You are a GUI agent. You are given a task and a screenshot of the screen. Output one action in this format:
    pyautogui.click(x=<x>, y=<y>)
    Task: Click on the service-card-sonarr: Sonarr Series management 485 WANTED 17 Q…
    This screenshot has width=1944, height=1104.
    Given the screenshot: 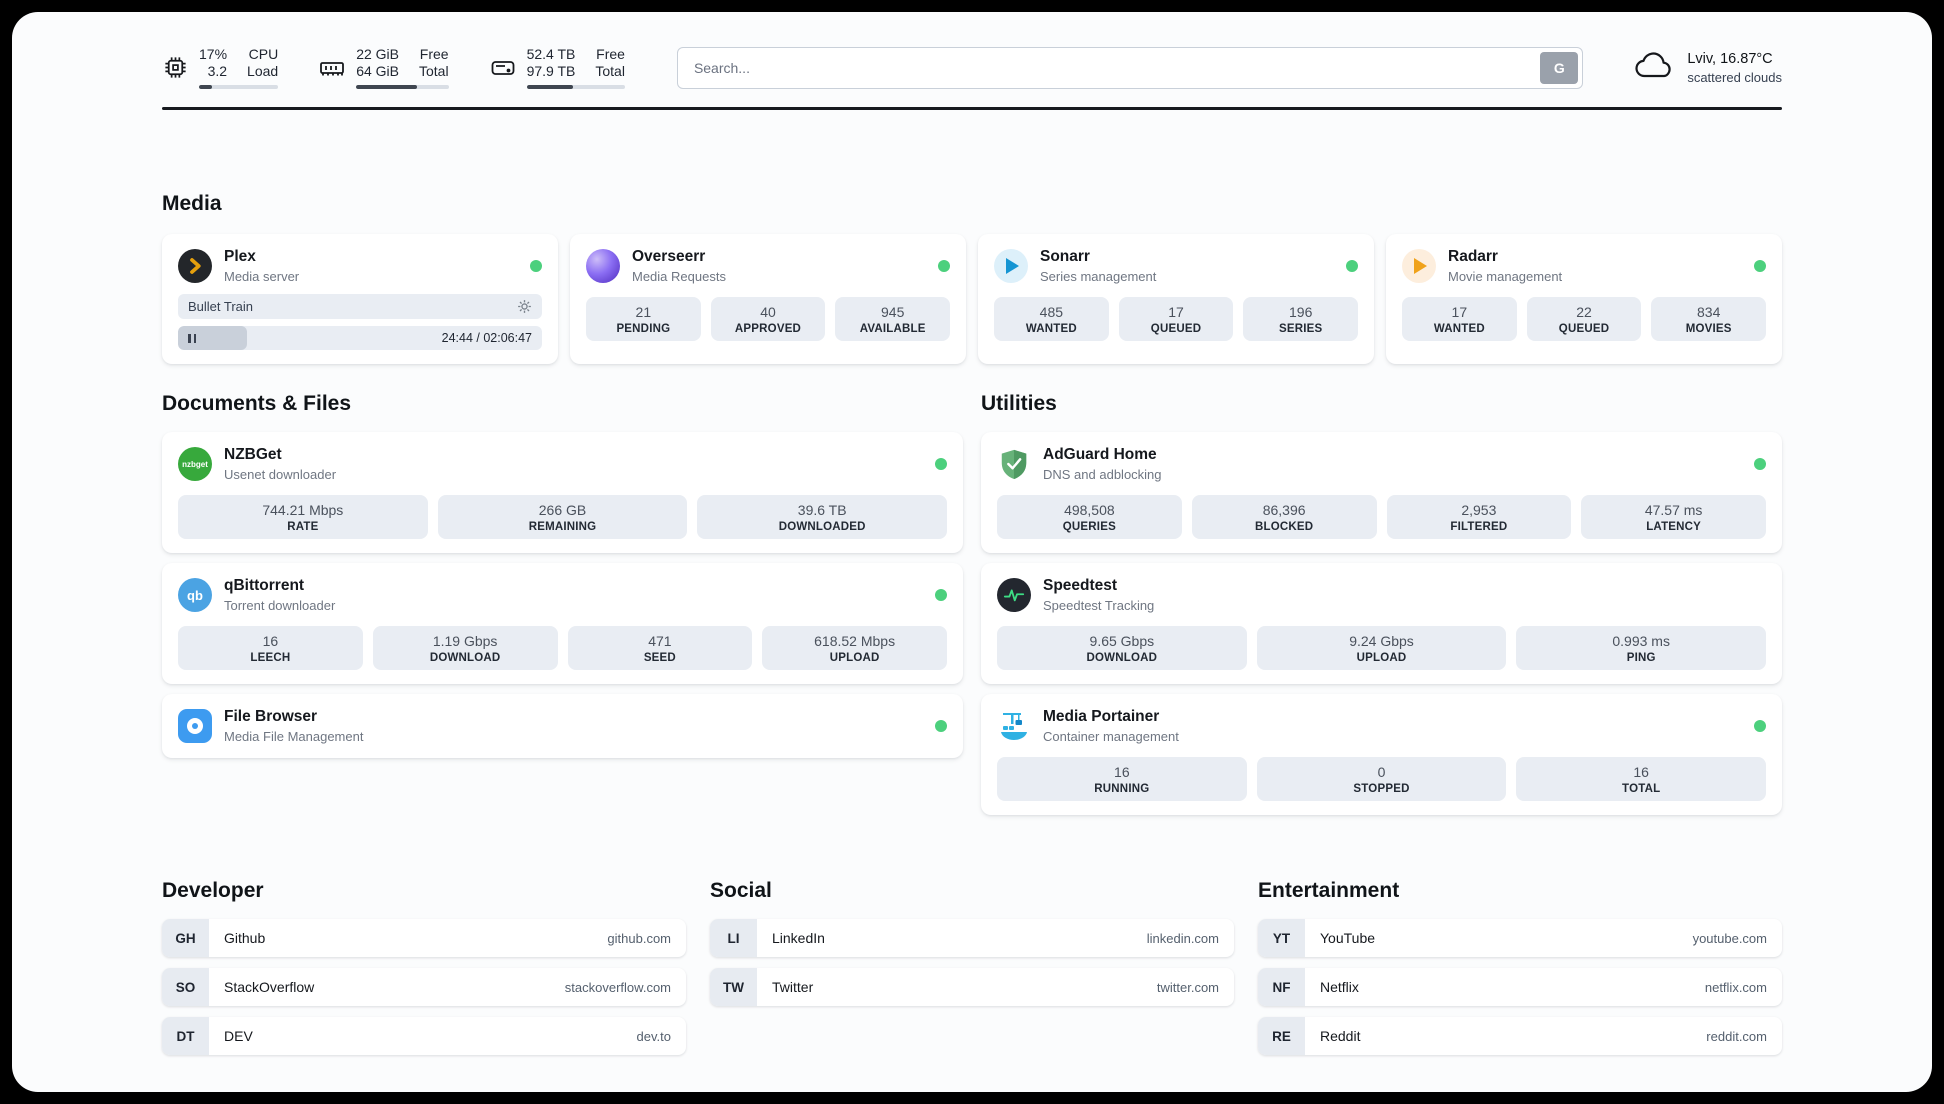 What is the action you would take?
    pyautogui.click(x=1176, y=299)
    